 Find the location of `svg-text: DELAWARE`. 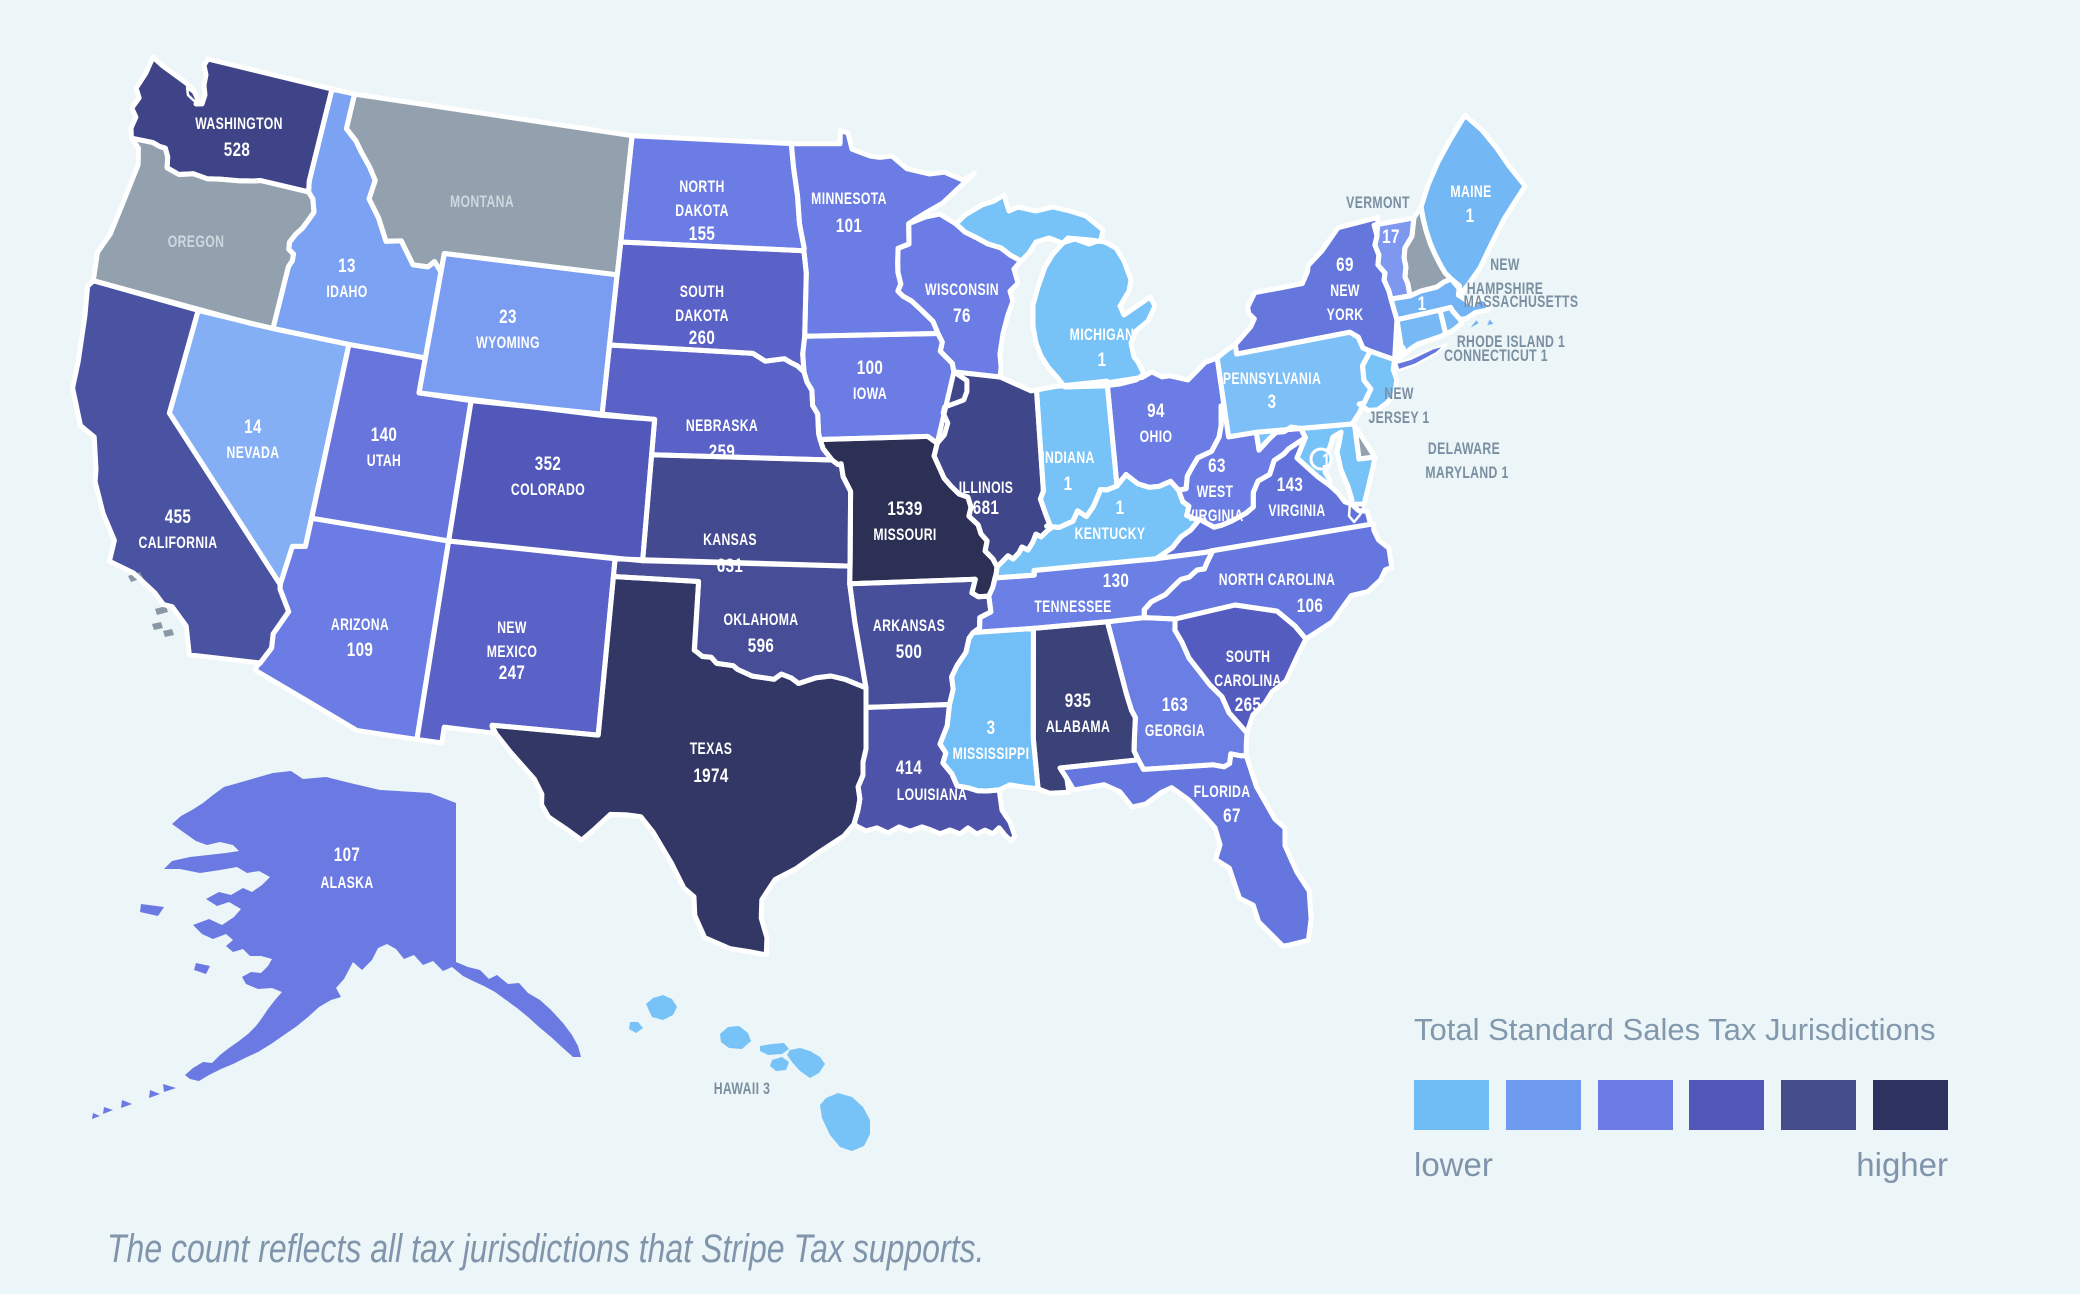

svg-text: DELAWARE is located at coordinates (1464, 449).